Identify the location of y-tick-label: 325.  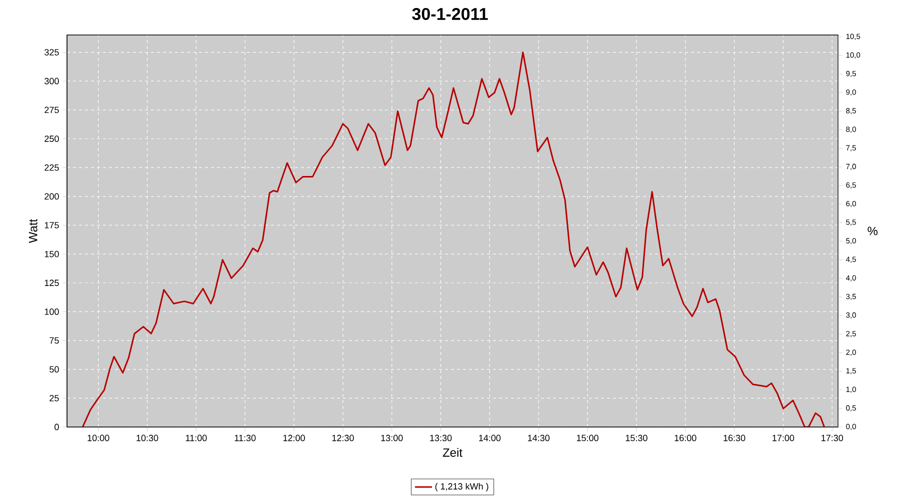
(51, 52).